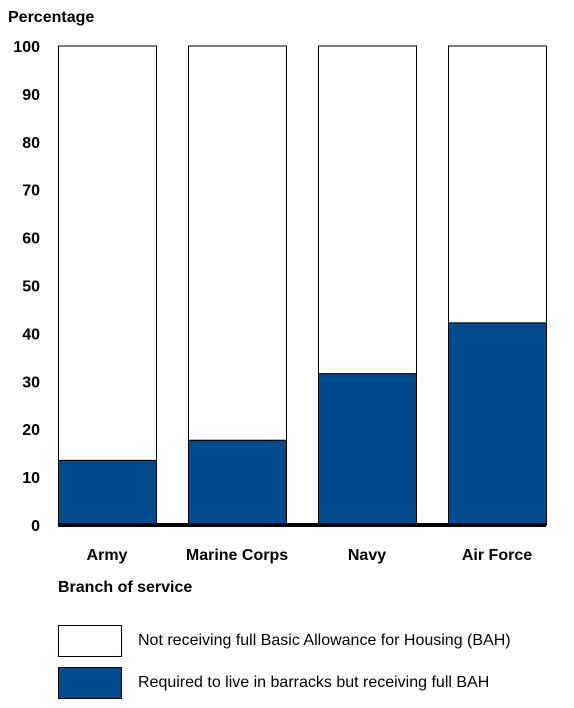 Image resolution: width=574 pixels, height=708 pixels. I want to click on y-tick-label: 0, so click(35, 526).